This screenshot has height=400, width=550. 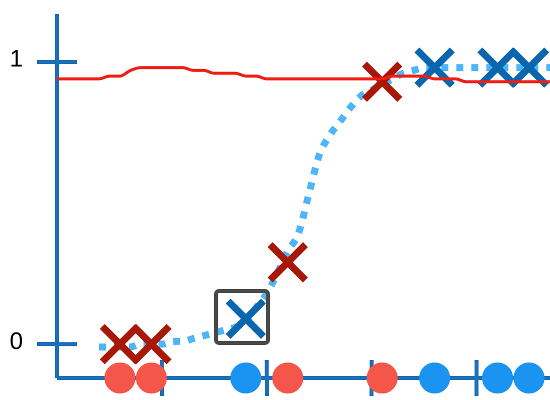 I want to click on y-tick-label: 1, so click(x=16, y=59).